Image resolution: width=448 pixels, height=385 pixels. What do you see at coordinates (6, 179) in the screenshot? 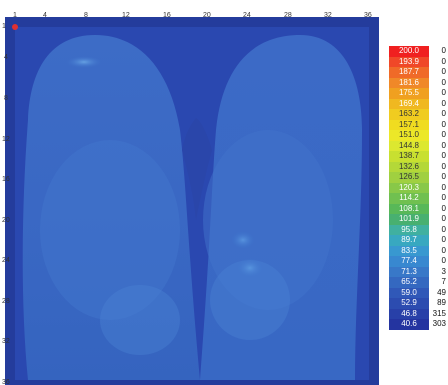
I see `y-tick-label: 16` at bounding box center [6, 179].